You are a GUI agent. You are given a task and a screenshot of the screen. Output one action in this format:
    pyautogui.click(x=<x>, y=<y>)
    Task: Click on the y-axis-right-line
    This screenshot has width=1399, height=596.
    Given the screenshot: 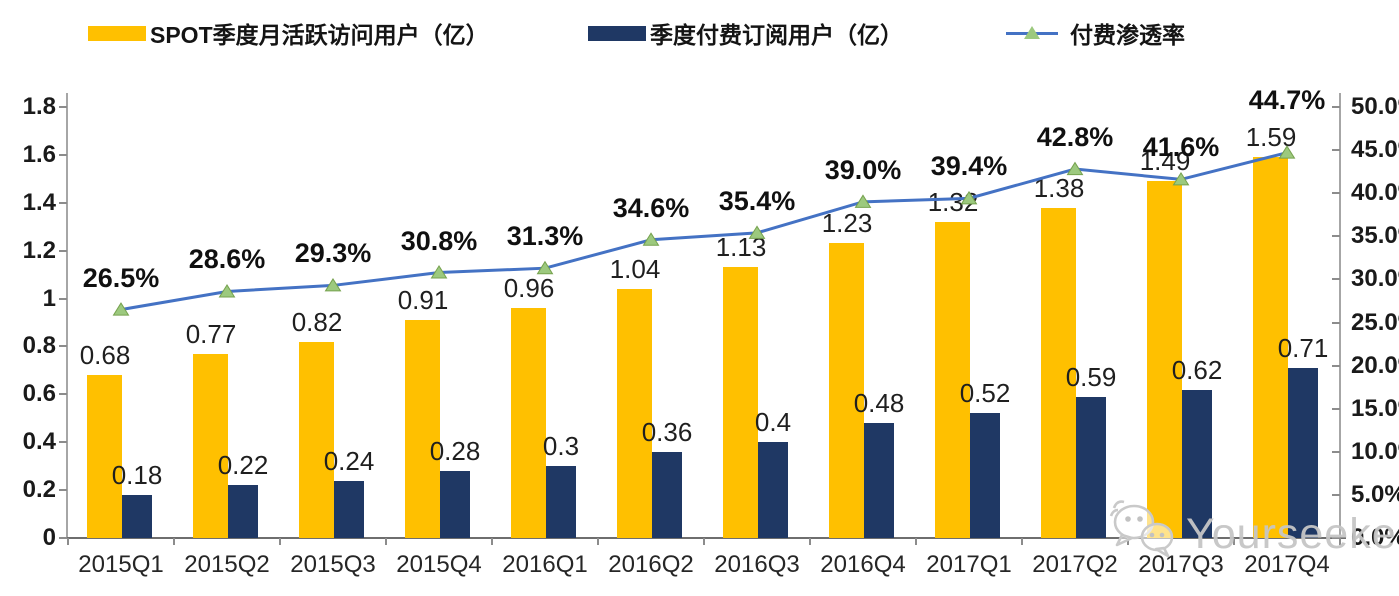 What is the action you would take?
    pyautogui.click(x=1340, y=315)
    